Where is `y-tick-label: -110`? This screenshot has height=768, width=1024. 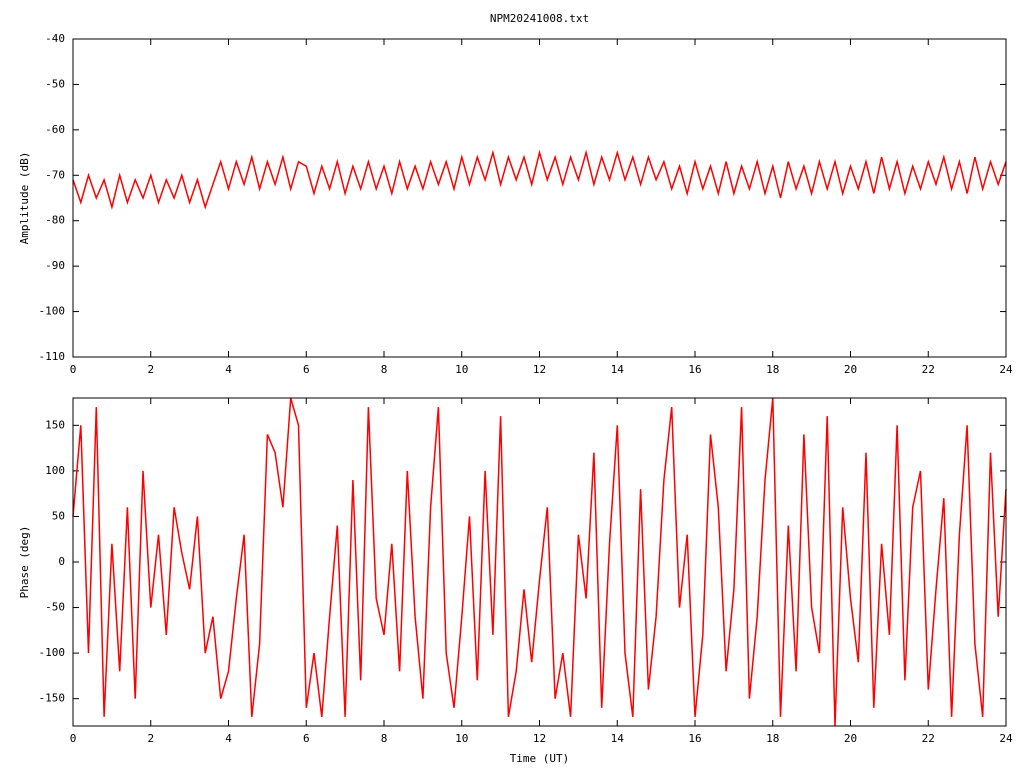
y-tick-label: -110 is located at coordinates (52, 356).